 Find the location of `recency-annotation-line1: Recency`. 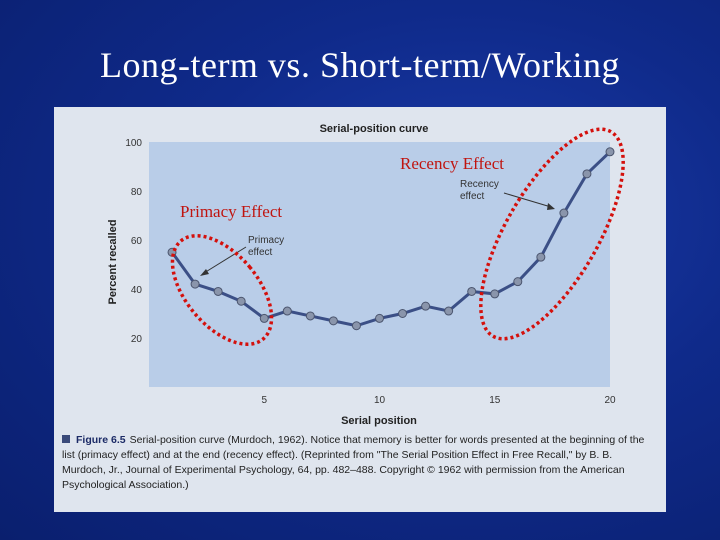

recency-annotation-line1: Recency is located at coordinates (479, 184).